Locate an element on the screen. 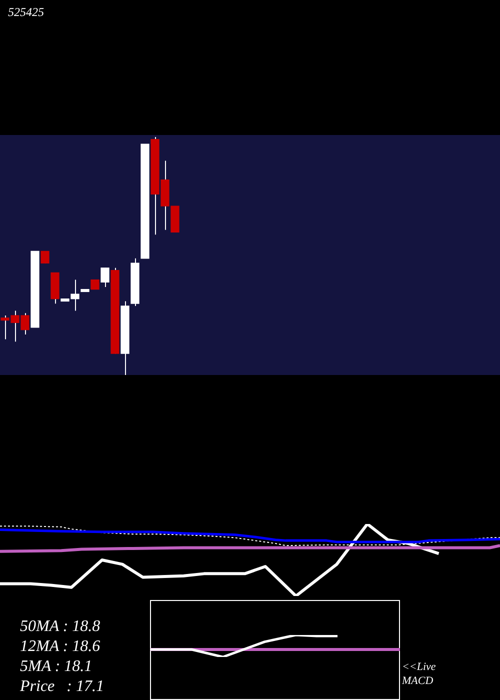  text: <<Live MACD is located at coordinates (419, 674).